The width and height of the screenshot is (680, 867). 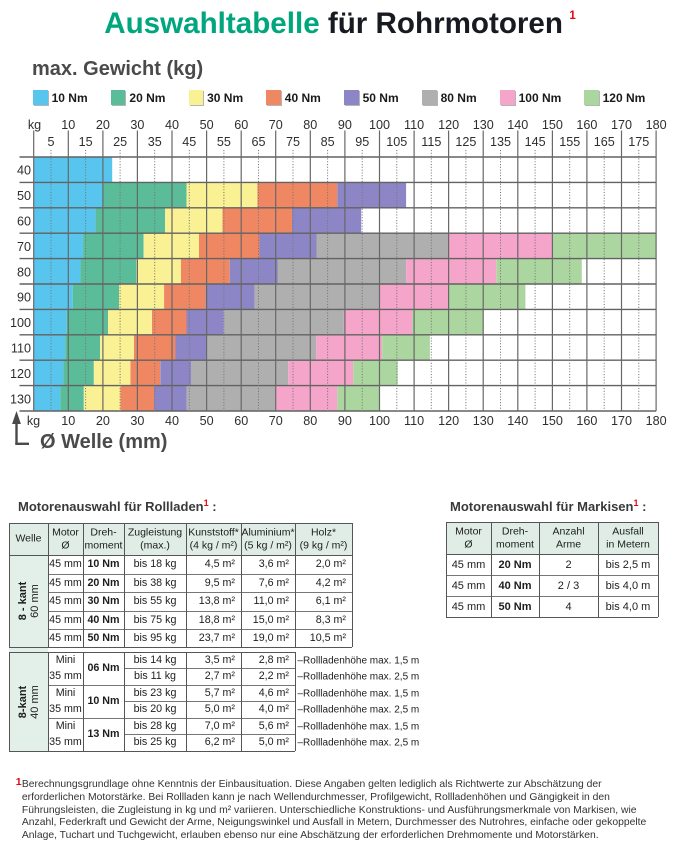 I want to click on svg-text: 145, so click(x=535, y=142).